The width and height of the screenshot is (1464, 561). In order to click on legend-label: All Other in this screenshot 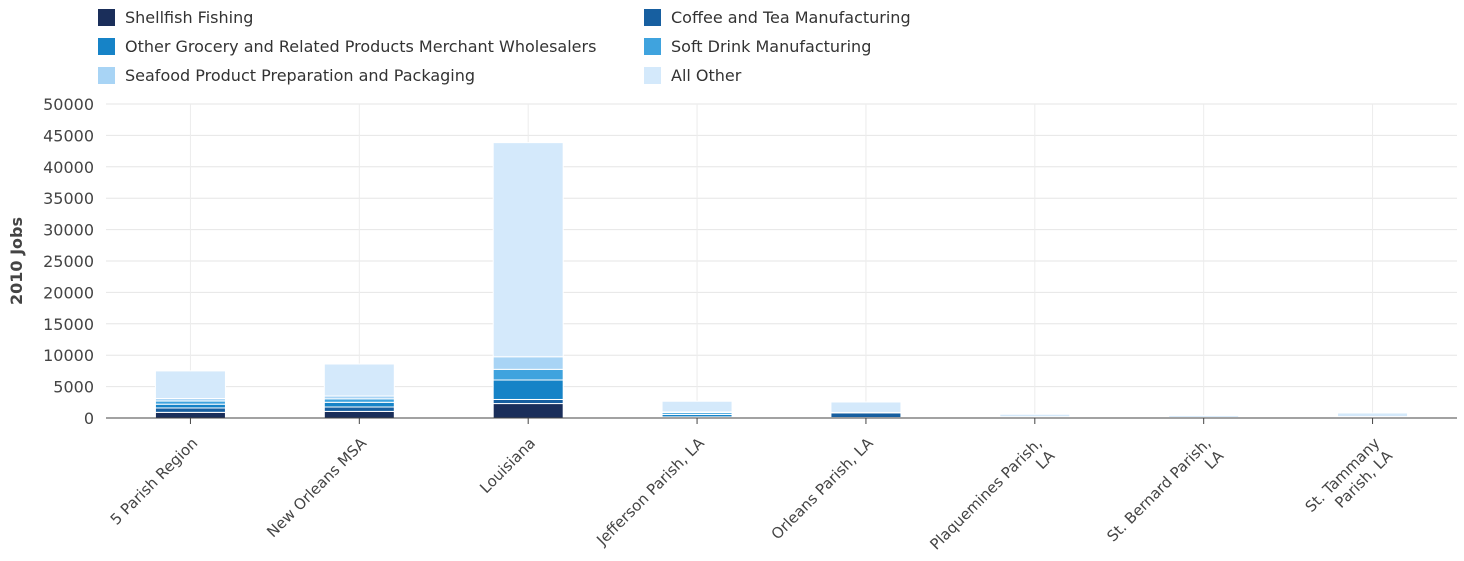, I will do `click(706, 75)`.